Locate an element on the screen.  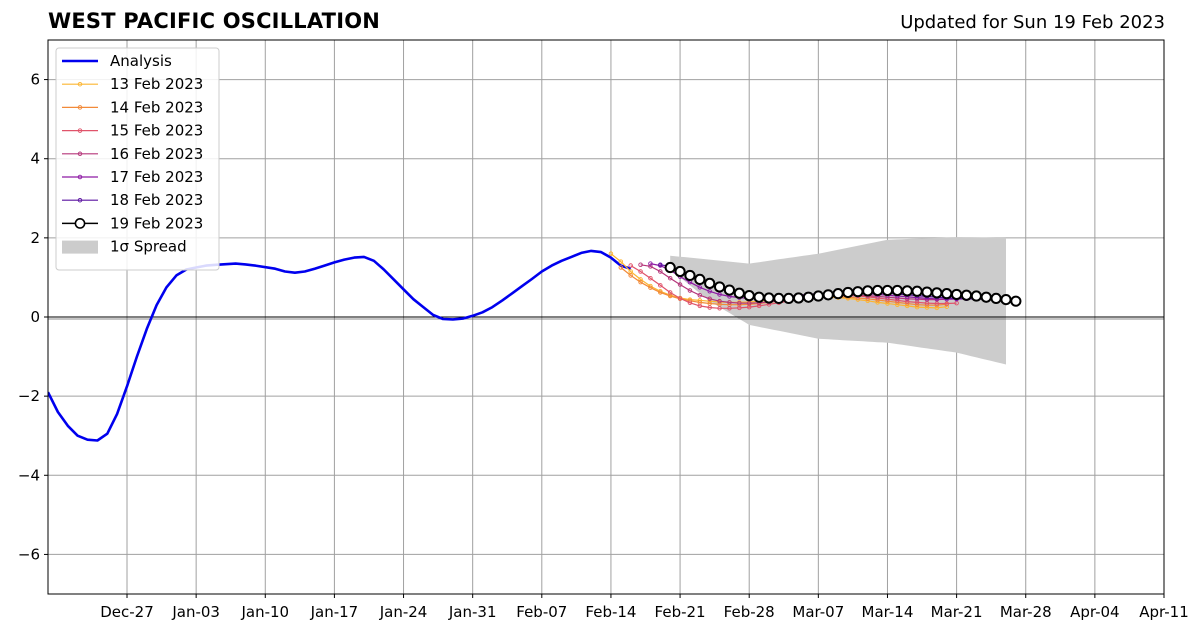
legend-item: 18 Feb 2023 is located at coordinates (132, 200).